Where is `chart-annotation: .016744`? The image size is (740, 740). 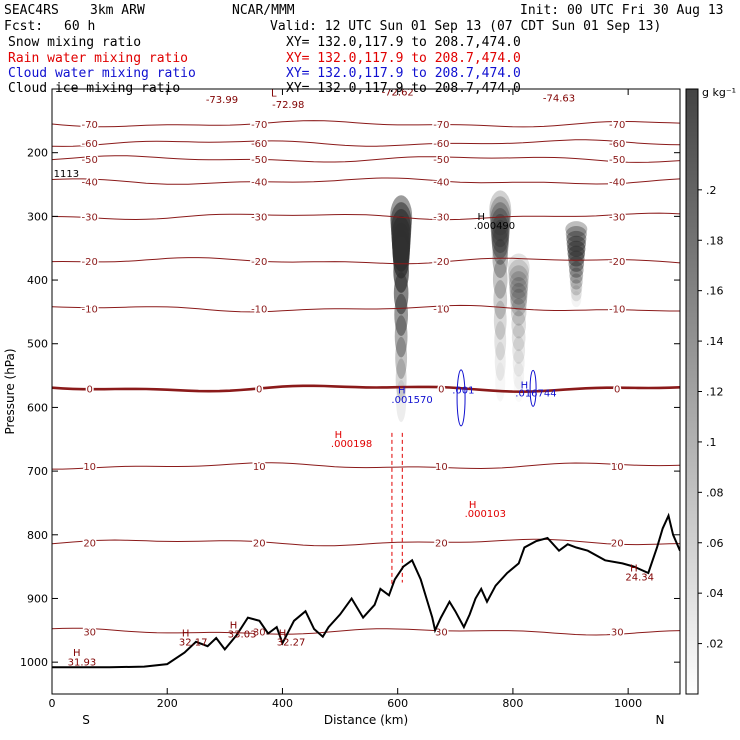 chart-annotation: .016744 is located at coordinates (535, 394).